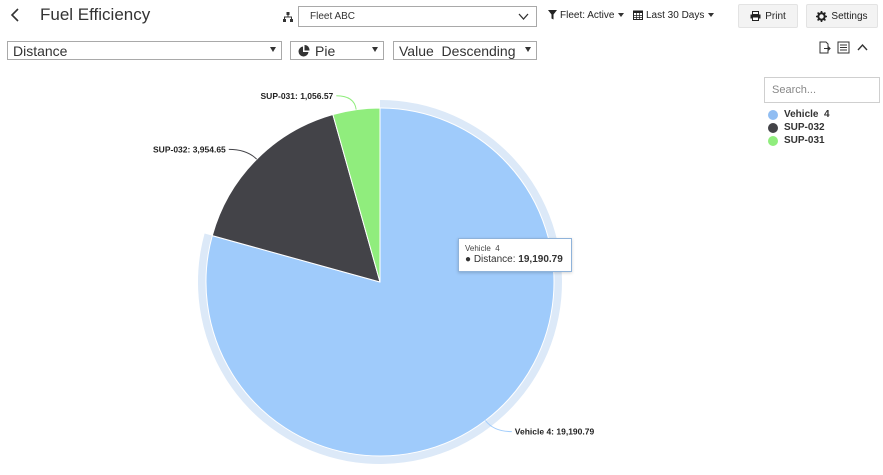 This screenshot has height=475, width=883. Describe the element at coordinates (297, 96) in the screenshot. I see `data-label: SUP-031: 1,056.57` at that location.